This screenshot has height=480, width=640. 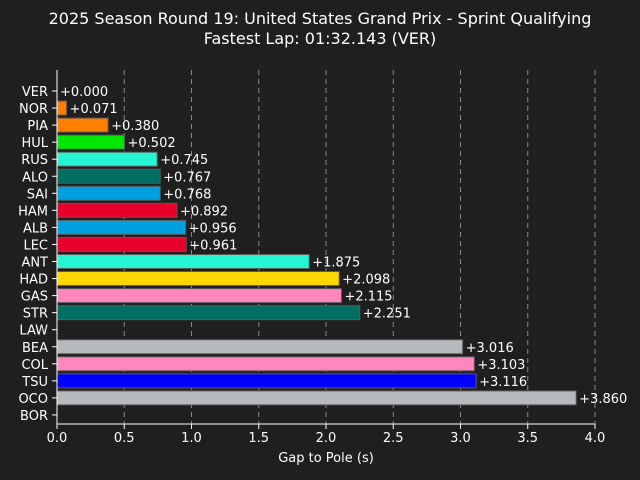 I want to click on y-tick-label-law: LAW, so click(x=33, y=331).